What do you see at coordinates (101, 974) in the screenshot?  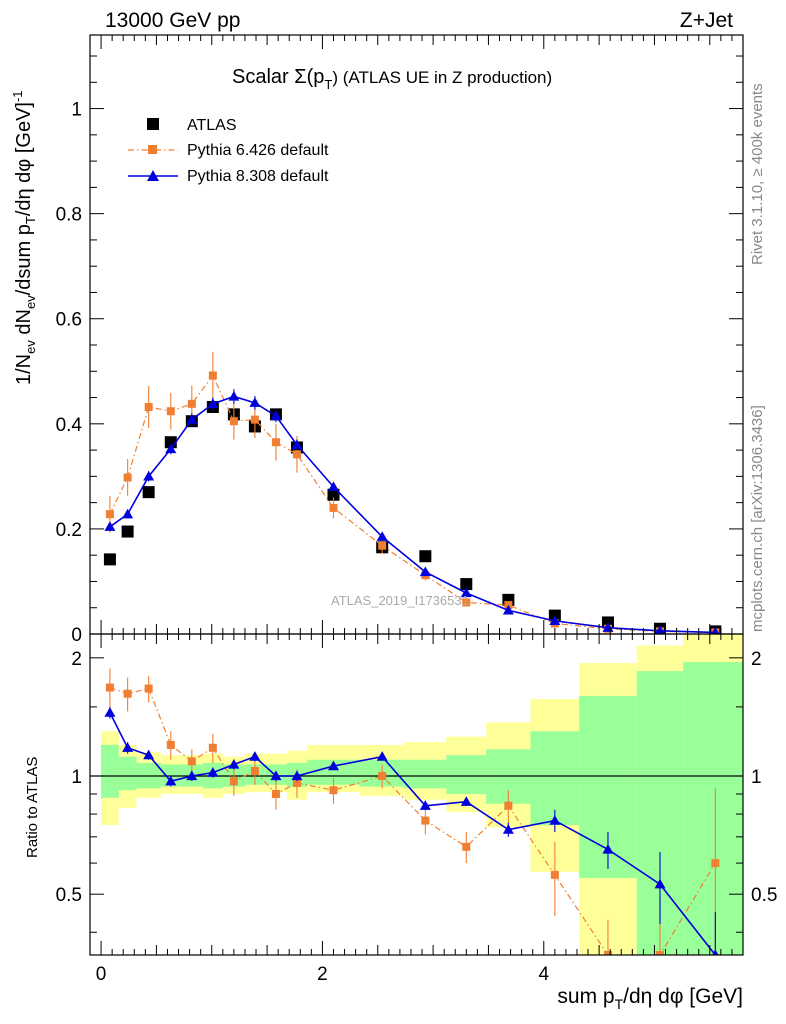 I see `x-tick-label: 0` at bounding box center [101, 974].